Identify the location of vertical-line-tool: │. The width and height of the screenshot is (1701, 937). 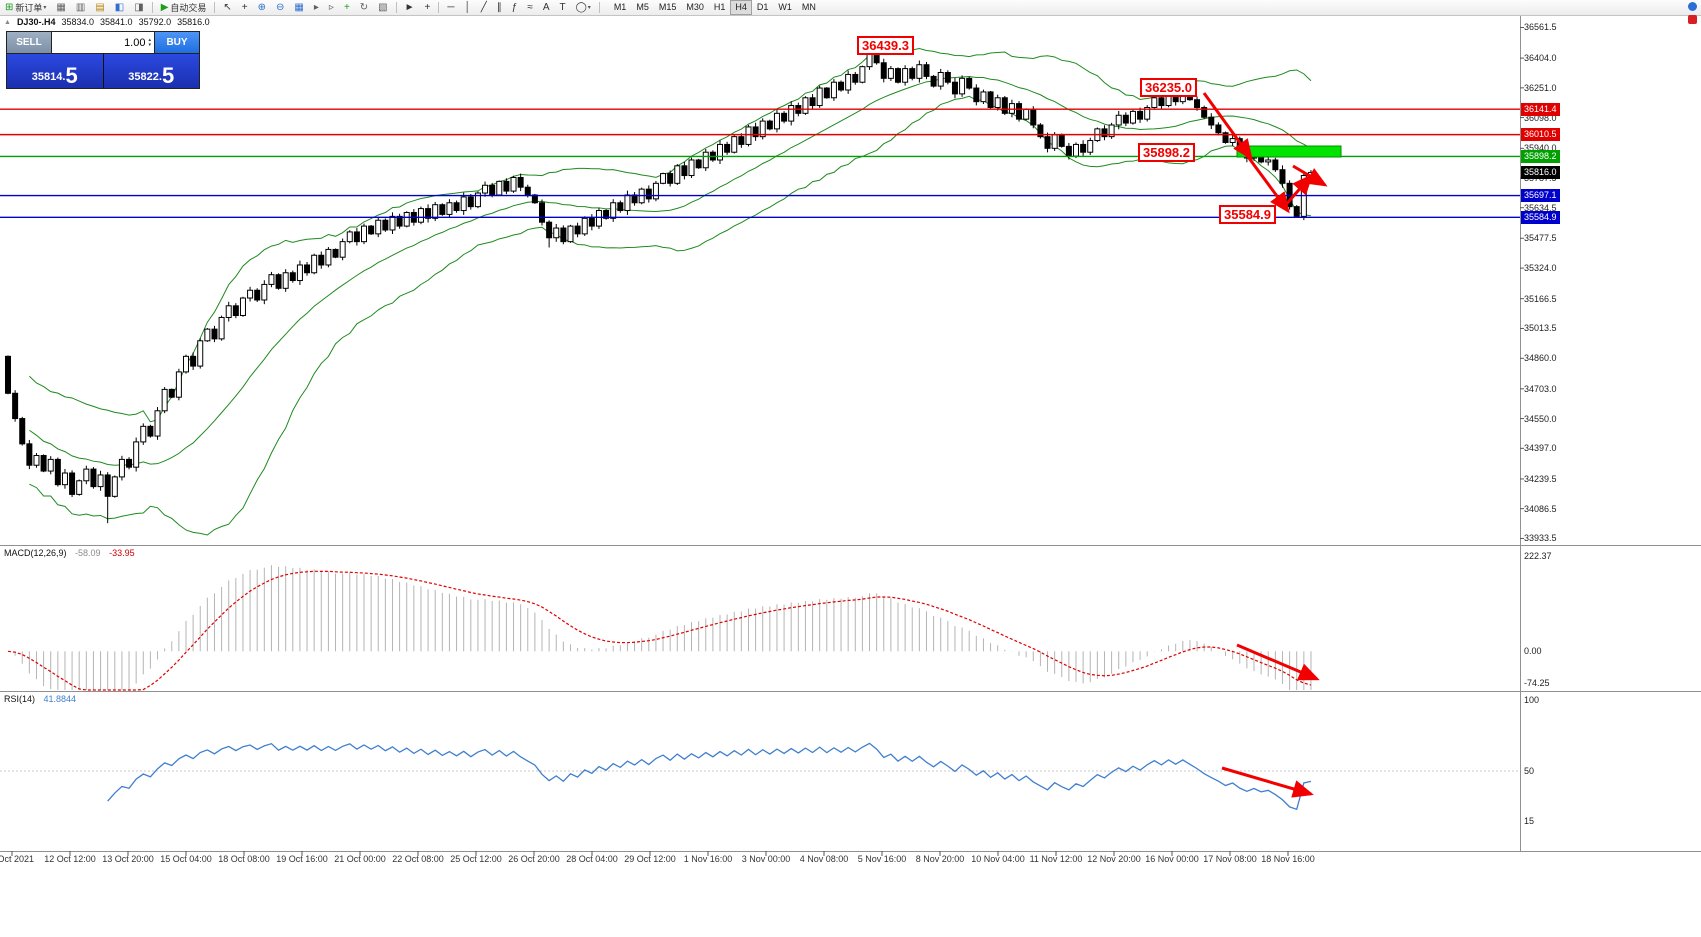
(467, 7).